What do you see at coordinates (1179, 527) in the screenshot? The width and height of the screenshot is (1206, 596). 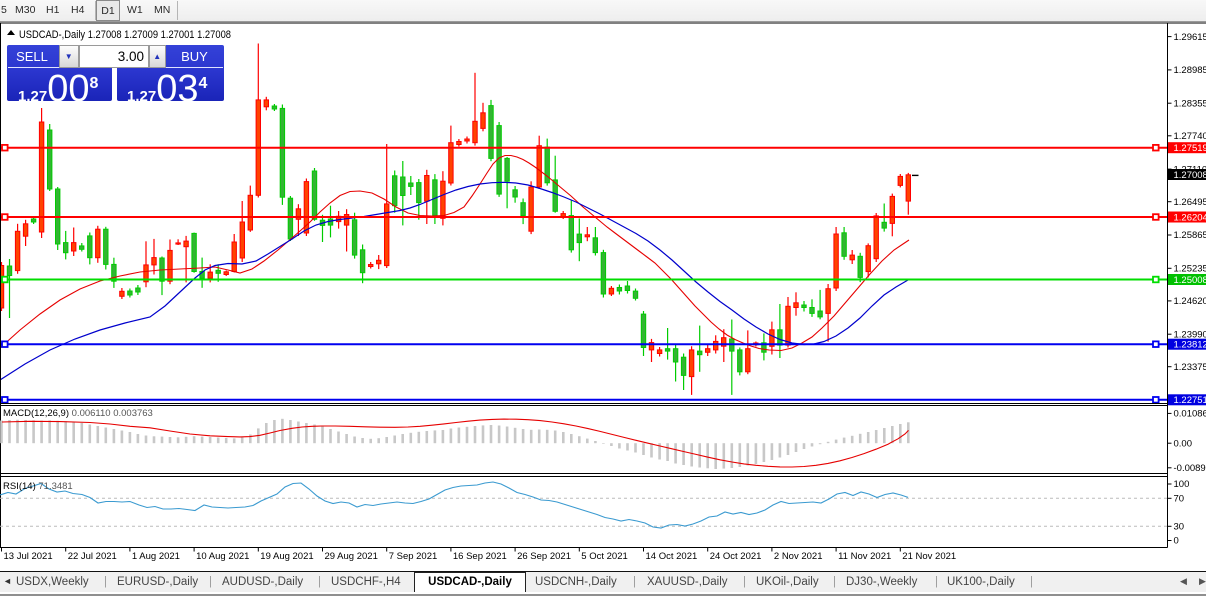 I see `svg-text: 30` at bounding box center [1179, 527].